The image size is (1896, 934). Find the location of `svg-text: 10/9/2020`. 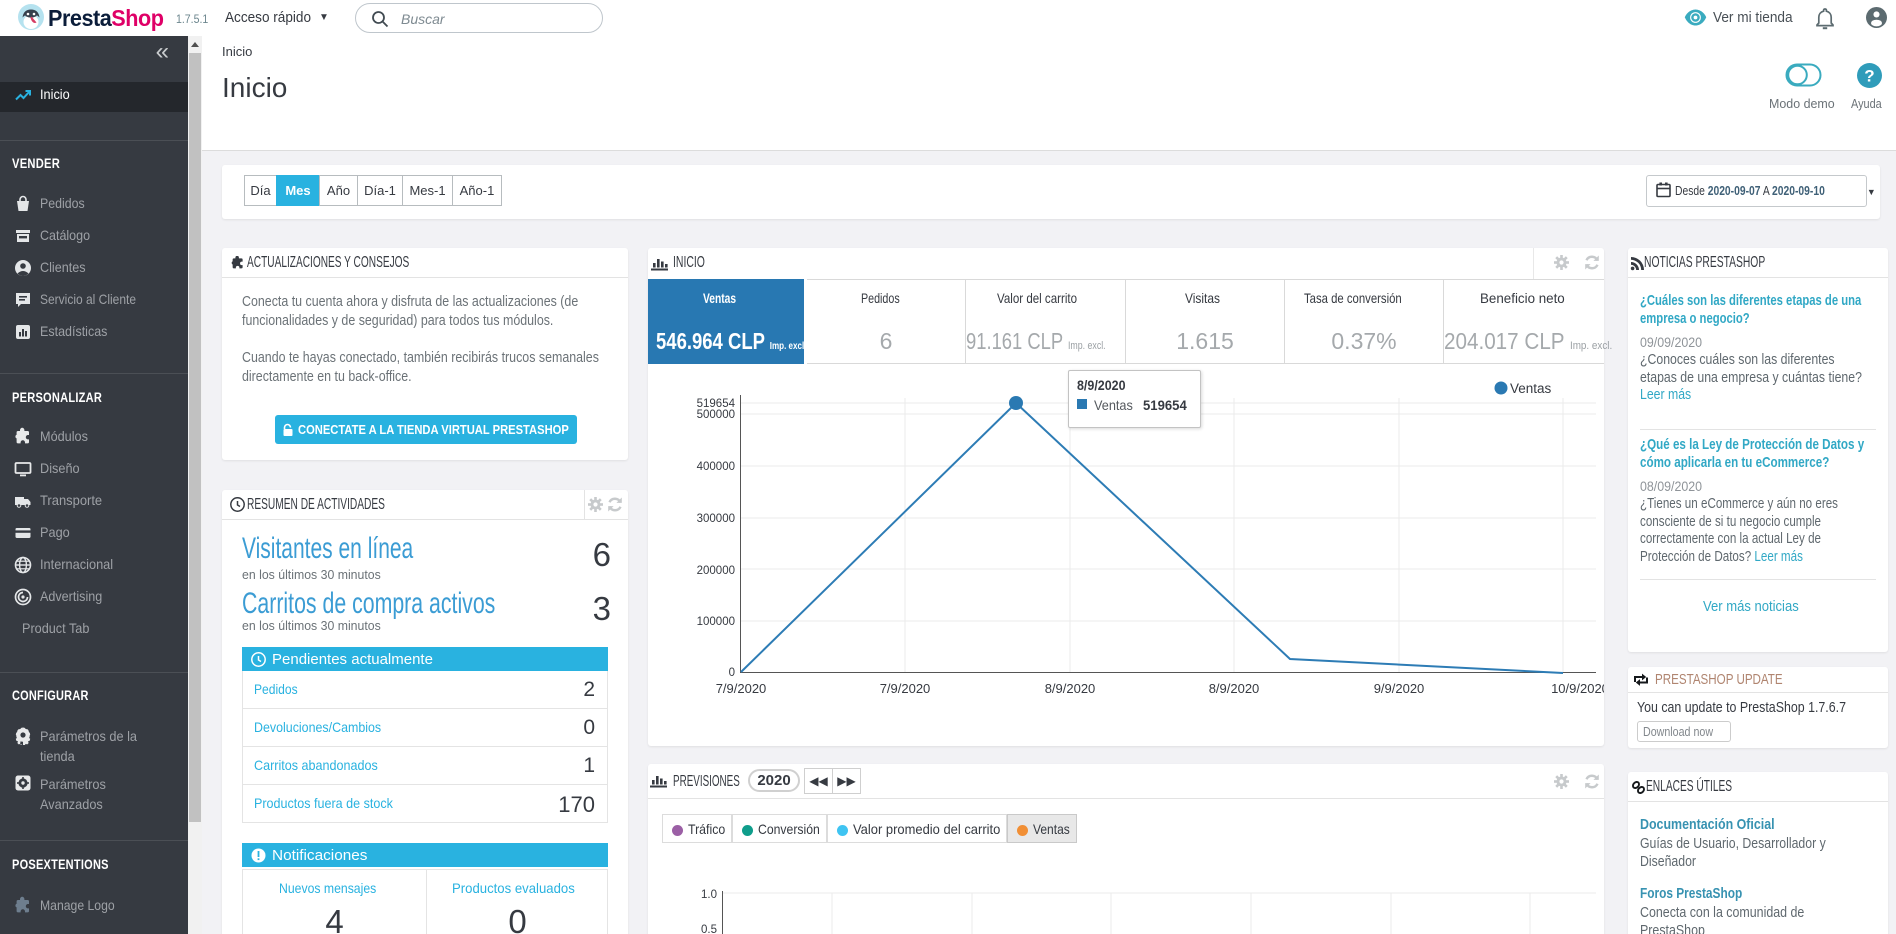

svg-text: 10/9/2020 is located at coordinates (1577, 688).